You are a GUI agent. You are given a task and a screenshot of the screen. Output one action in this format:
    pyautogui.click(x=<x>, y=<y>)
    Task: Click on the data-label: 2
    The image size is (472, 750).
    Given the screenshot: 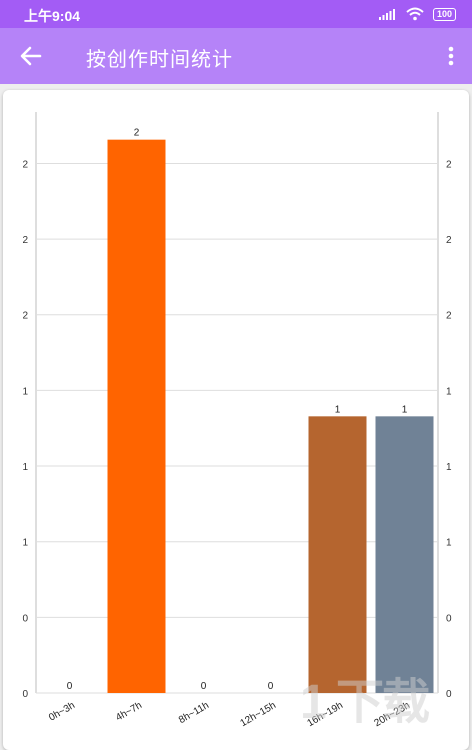 What is the action you would take?
    pyautogui.click(x=137, y=133)
    